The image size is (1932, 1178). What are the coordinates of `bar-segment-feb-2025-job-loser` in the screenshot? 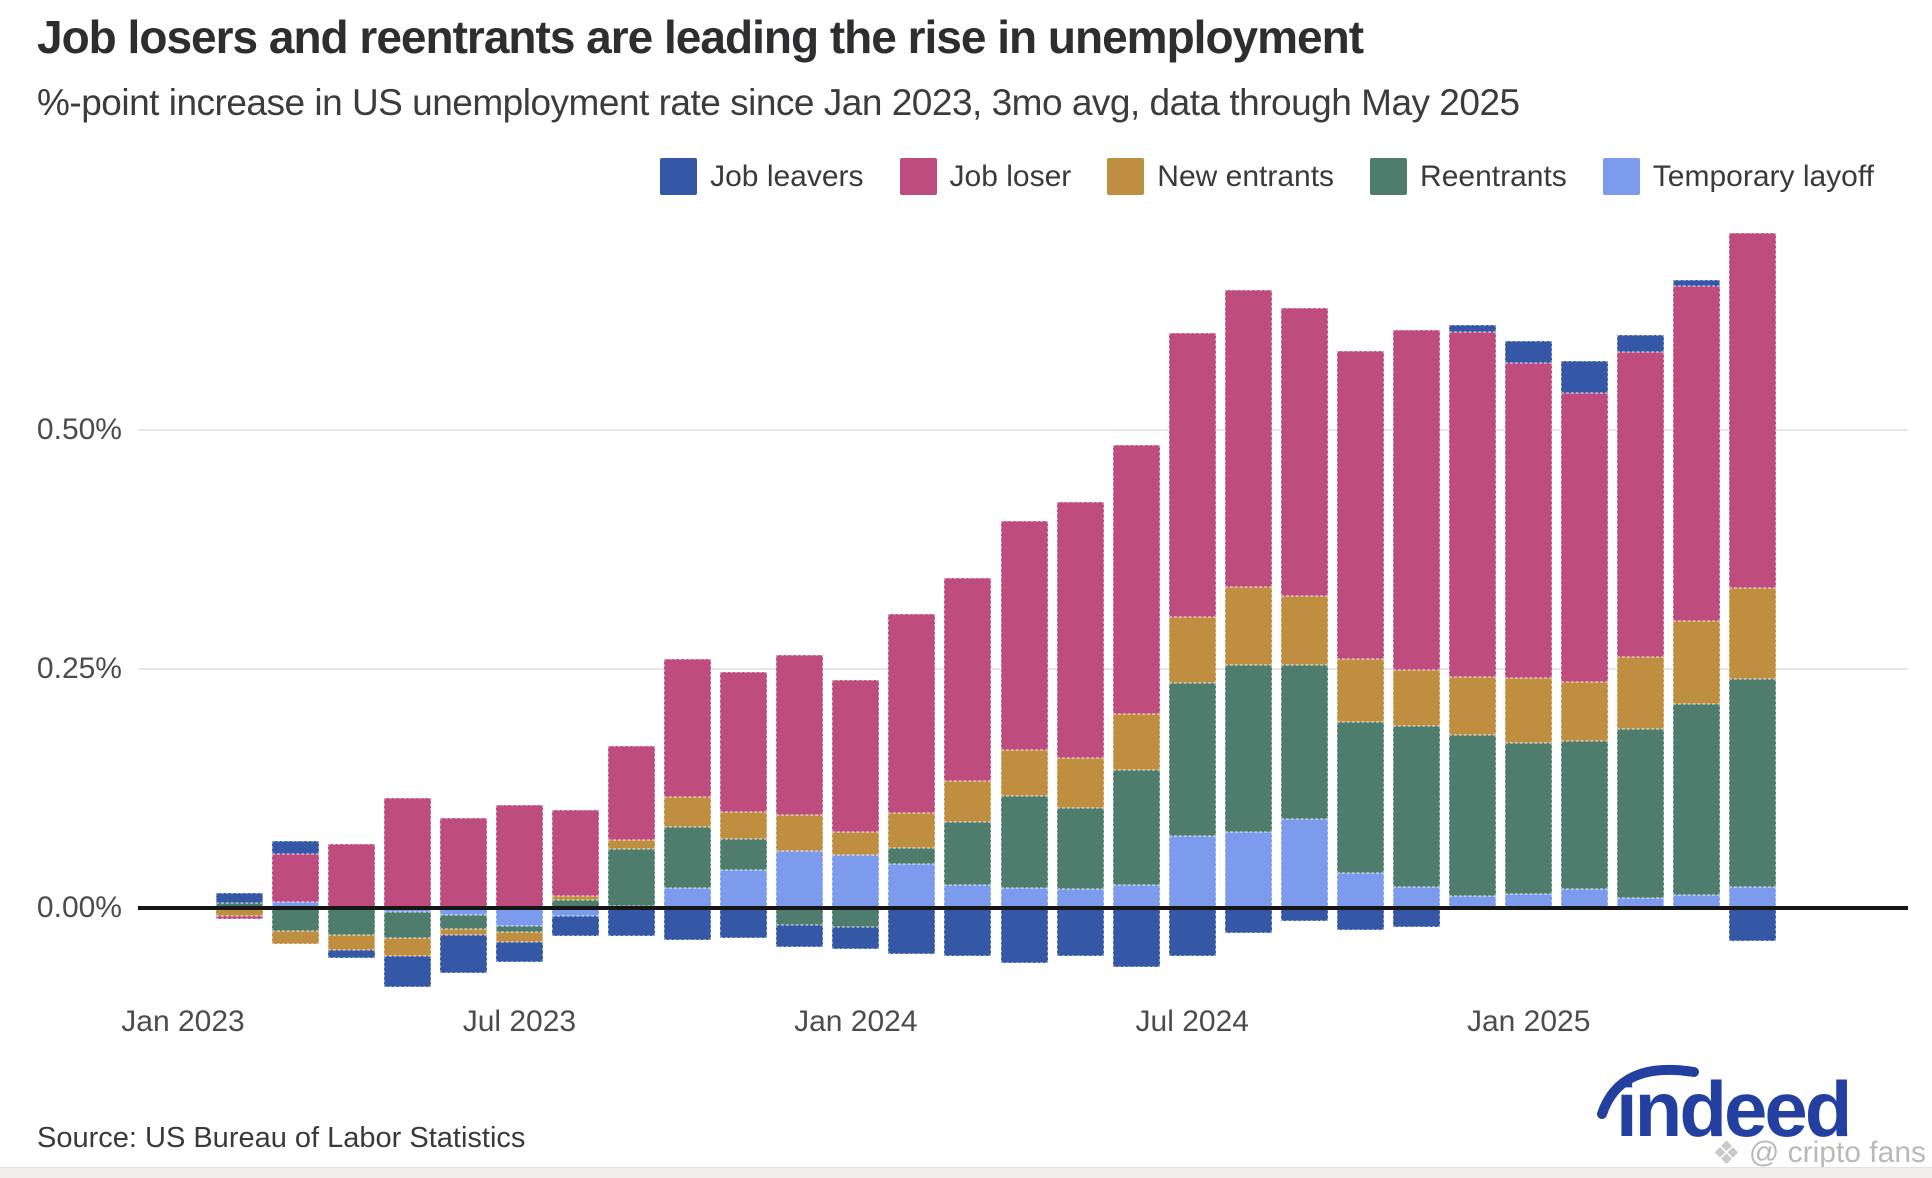 It's located at (1585, 537).